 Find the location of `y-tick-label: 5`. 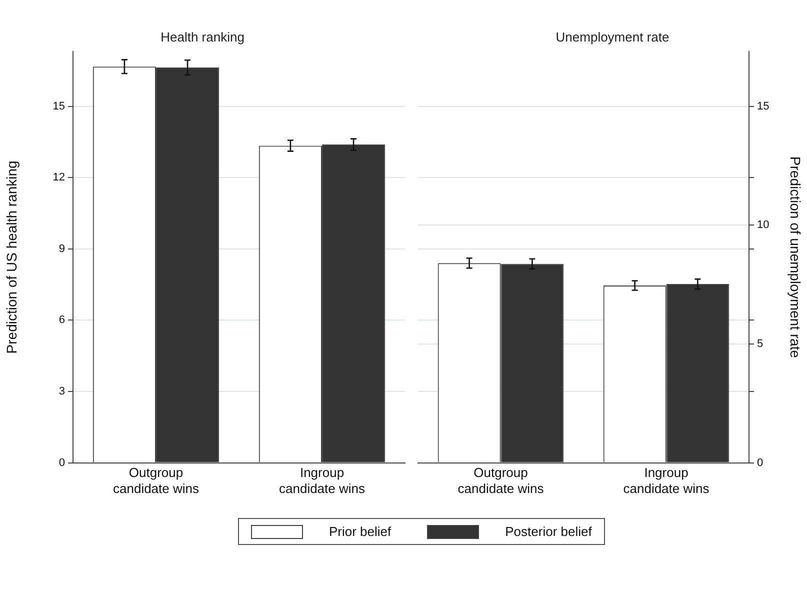

y-tick-label: 5 is located at coordinates (760, 344).